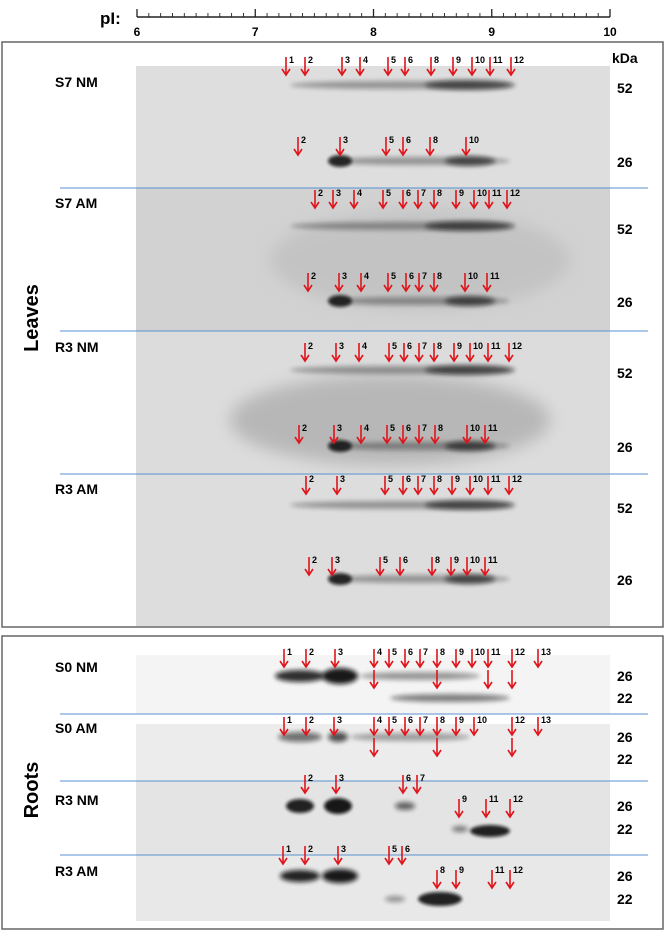 Image resolution: width=669 pixels, height=949 pixels. I want to click on pi-axis-label: pI:, so click(110, 18).